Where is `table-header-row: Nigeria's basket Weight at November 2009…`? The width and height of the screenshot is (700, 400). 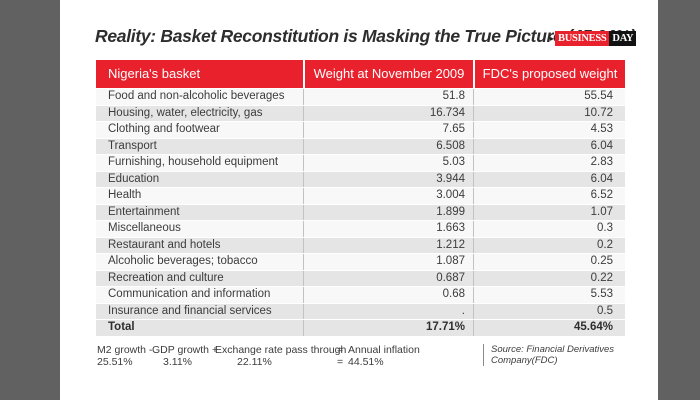 table-header-row: Nigeria's basket Weight at November 2009… is located at coordinates (360, 74).